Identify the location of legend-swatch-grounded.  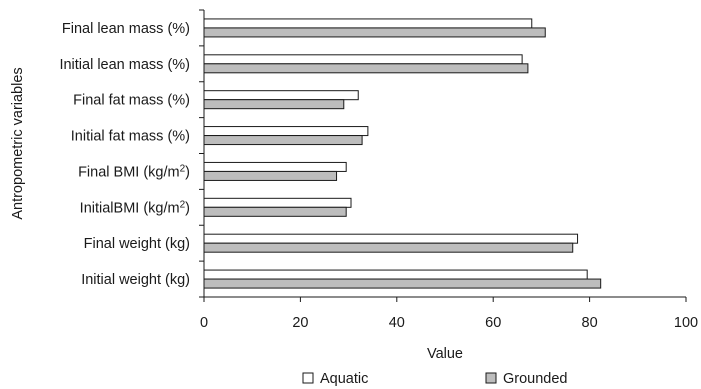
(491, 378).